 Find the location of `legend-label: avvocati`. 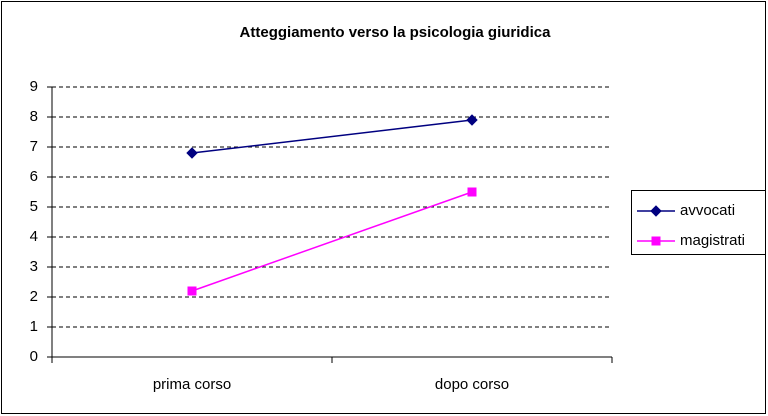

legend-label: avvocati is located at coordinates (707, 210).